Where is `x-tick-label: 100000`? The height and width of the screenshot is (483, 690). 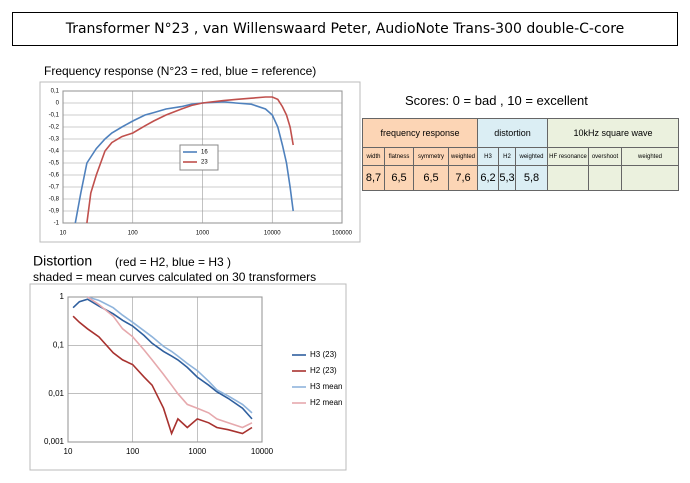
x-tick-label: 100000 is located at coordinates (342, 234).